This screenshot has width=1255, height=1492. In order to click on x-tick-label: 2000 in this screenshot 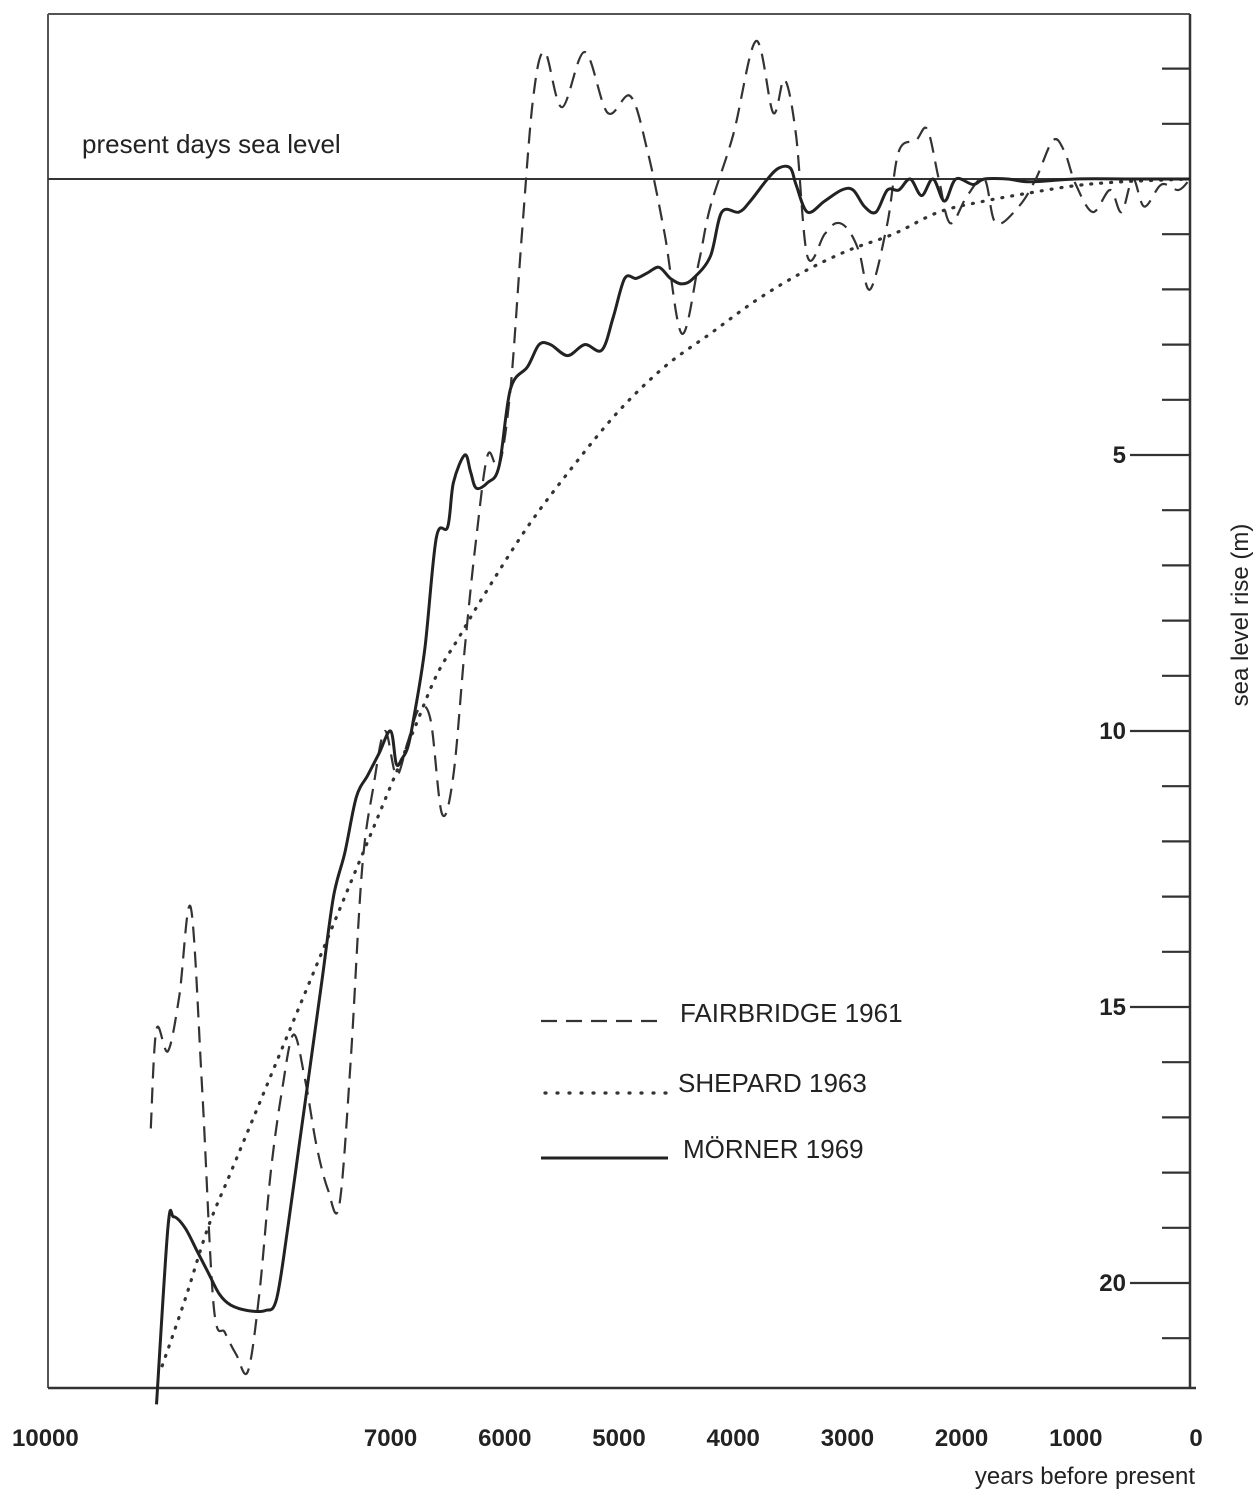, I will do `click(961, 1438)`.